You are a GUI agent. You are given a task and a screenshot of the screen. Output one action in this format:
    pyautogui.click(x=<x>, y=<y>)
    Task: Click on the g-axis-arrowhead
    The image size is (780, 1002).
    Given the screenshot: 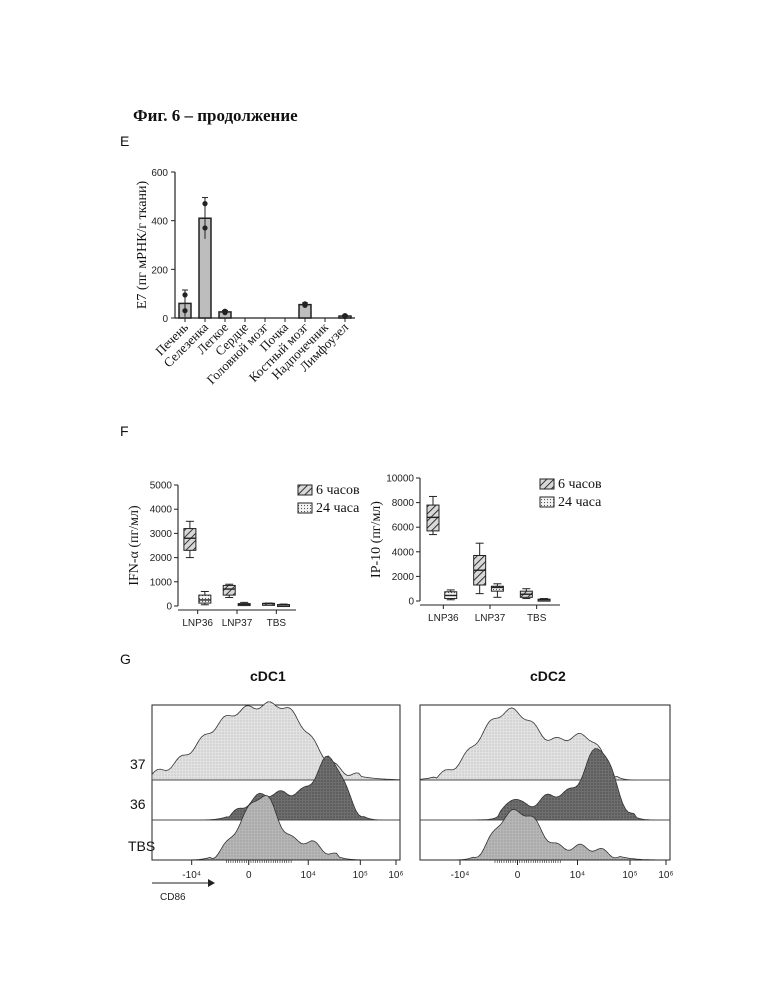 What is the action you would take?
    pyautogui.click(x=211, y=883)
    